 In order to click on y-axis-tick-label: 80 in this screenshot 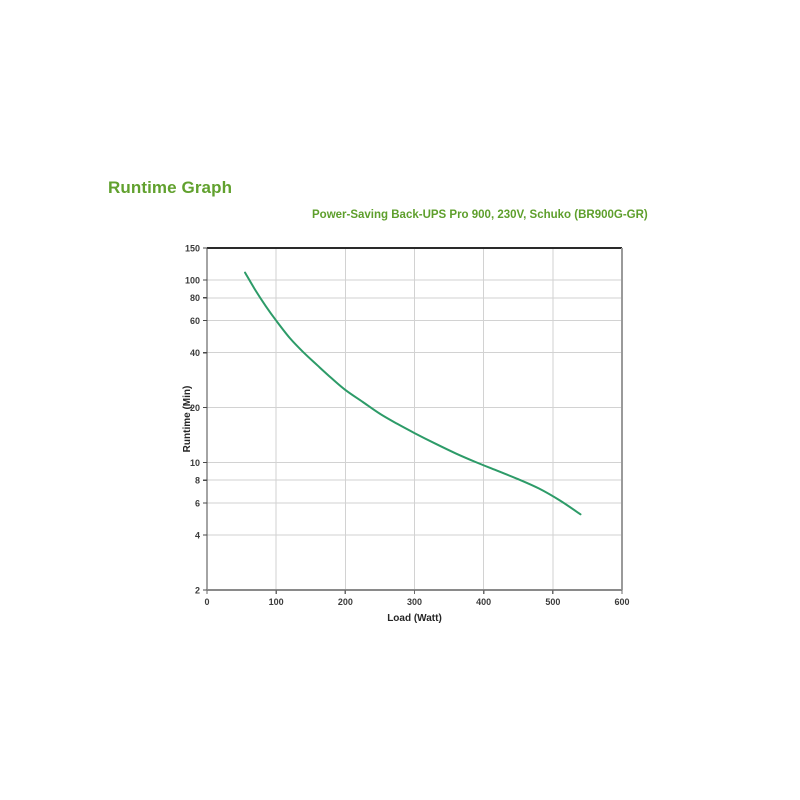, I will do `click(195, 298)`.